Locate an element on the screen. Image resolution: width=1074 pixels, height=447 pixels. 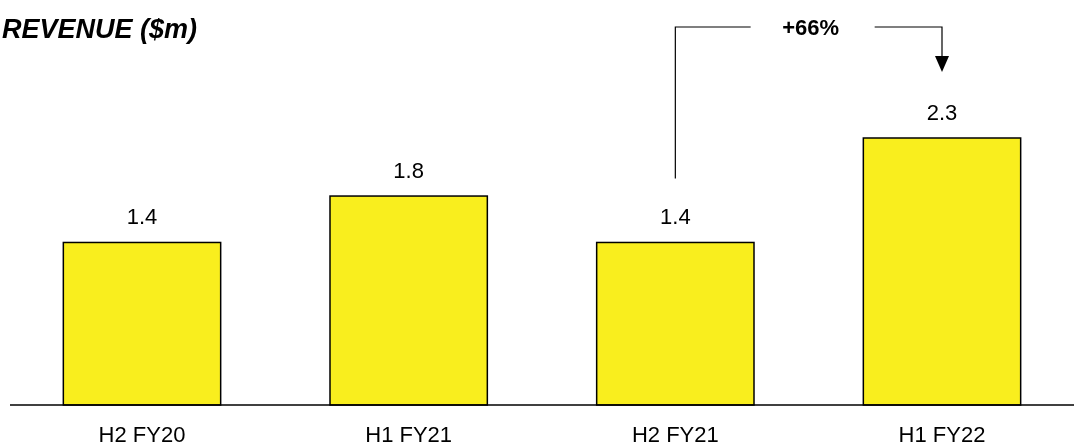
x-tick-label: H2 FY21 is located at coordinates (675, 434).